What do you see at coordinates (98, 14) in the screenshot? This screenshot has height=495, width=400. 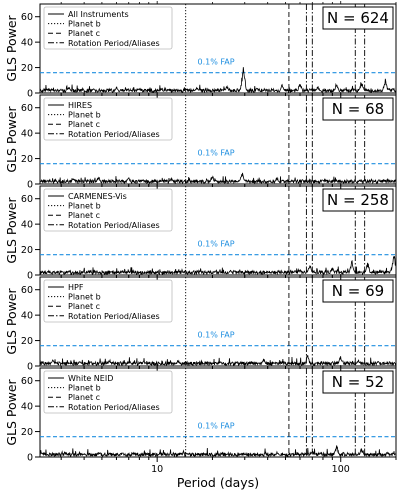 I see `legend-entry-instrument: All Instruments` at bounding box center [98, 14].